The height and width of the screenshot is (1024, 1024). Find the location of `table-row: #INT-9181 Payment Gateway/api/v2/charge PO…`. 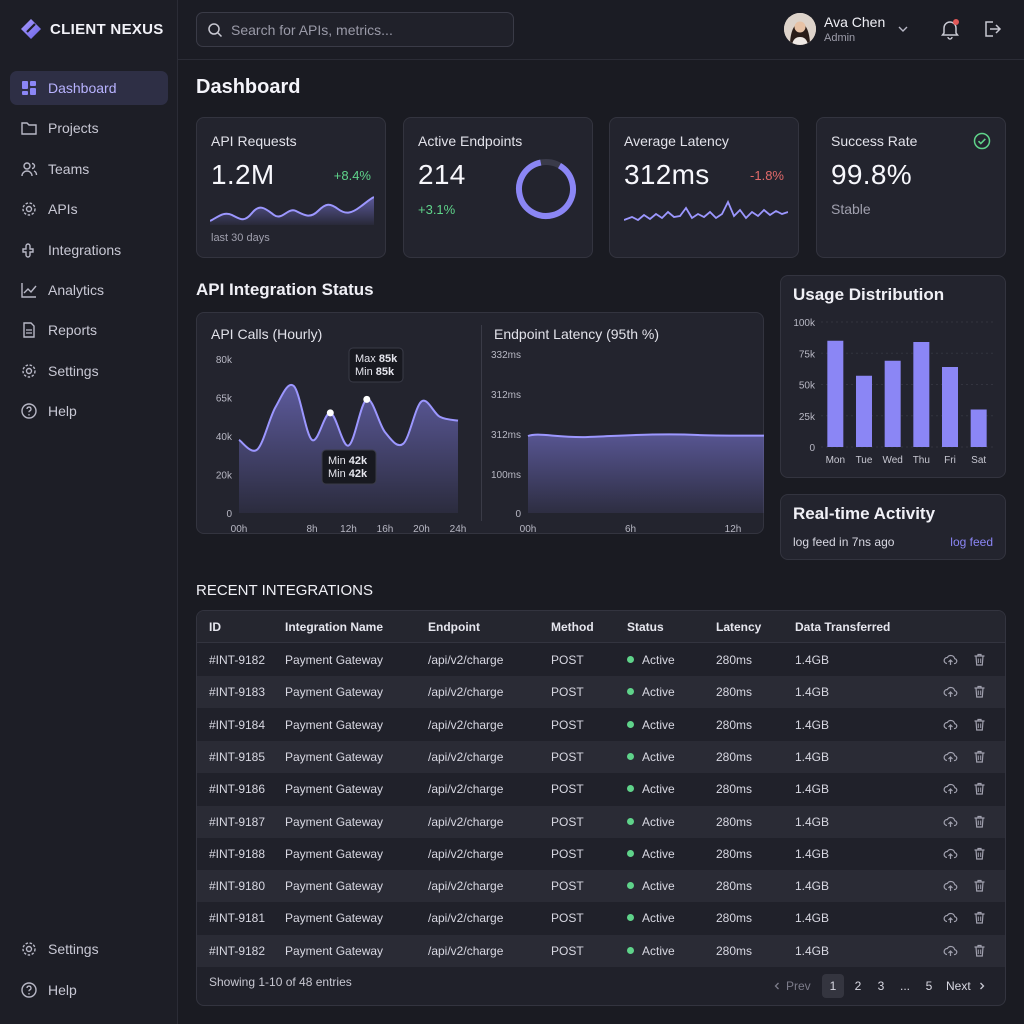

table-row: #INT-9181 Payment Gateway/api/v2/charge PO… is located at coordinates (601, 918).